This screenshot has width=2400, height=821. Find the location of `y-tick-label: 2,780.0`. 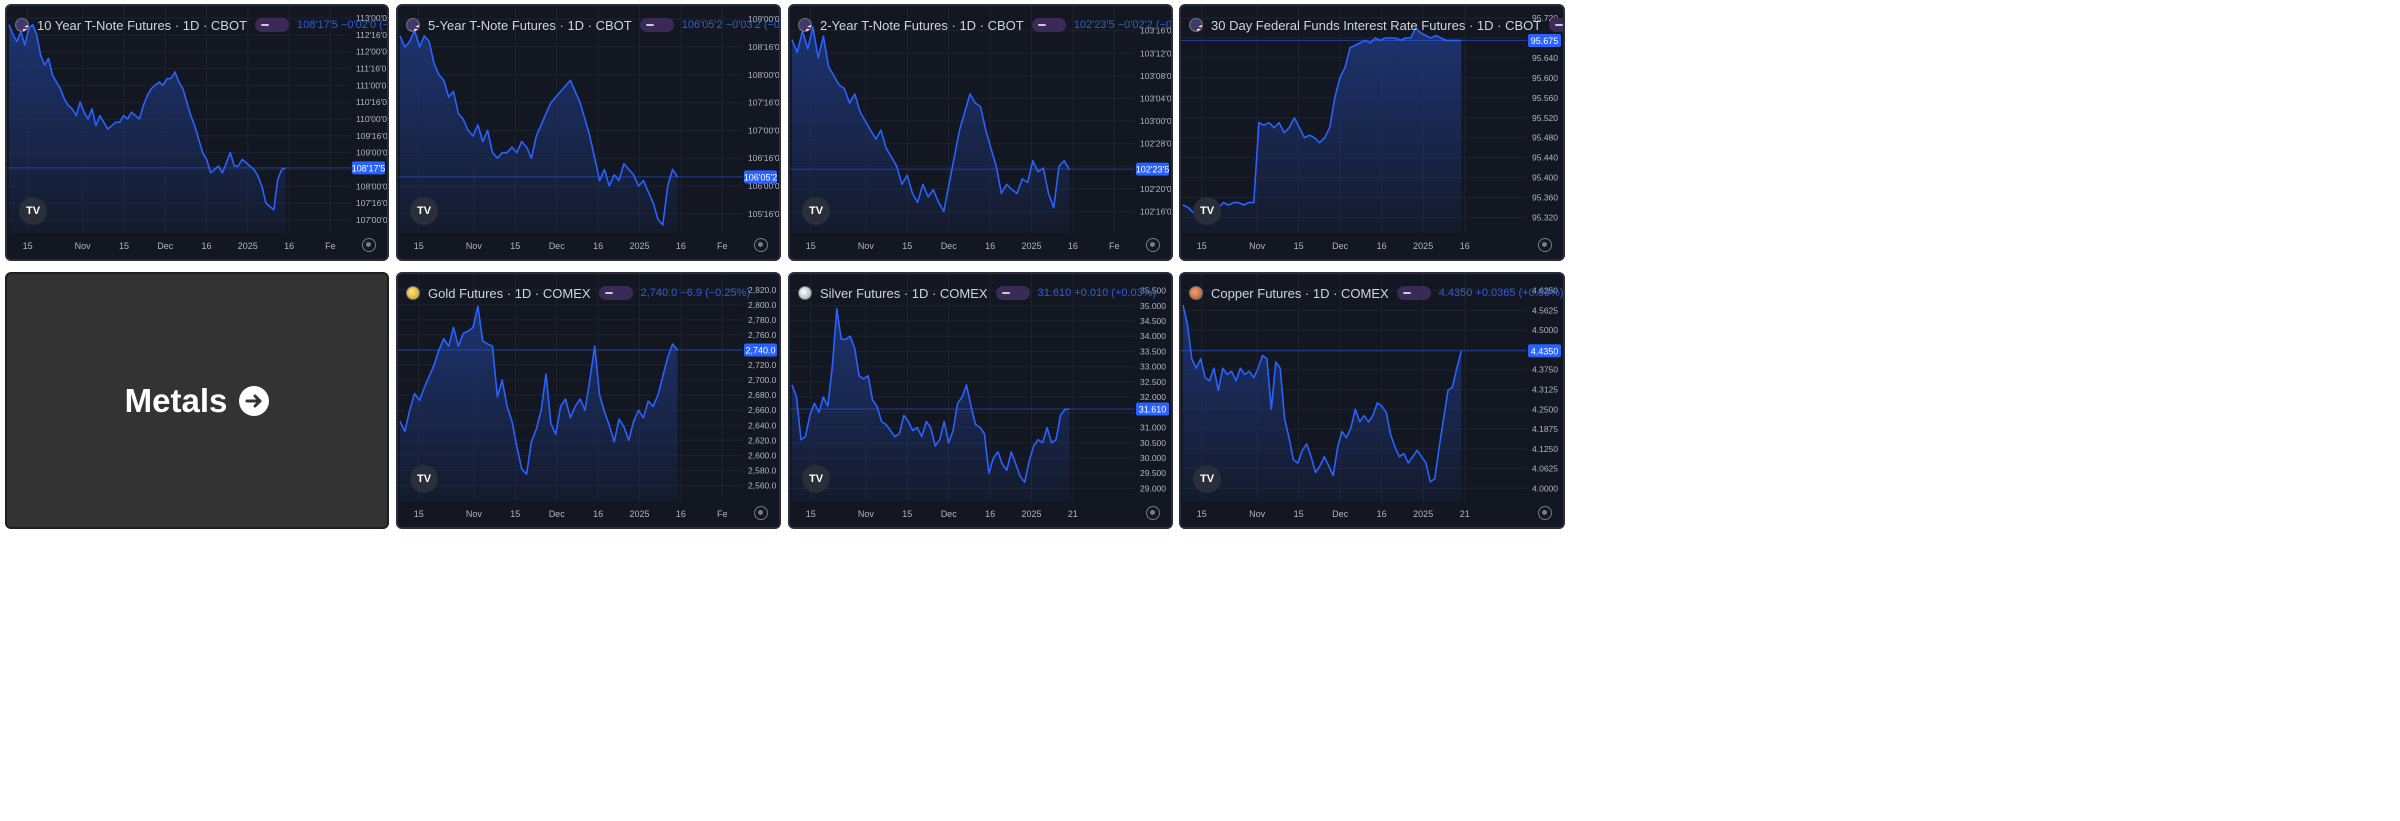

y-tick-label: 2,780.0 is located at coordinates (762, 320).